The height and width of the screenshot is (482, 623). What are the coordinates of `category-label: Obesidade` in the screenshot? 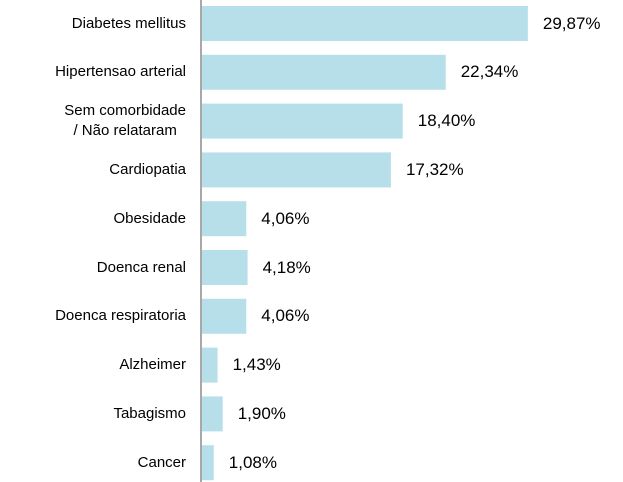 It's located at (149, 218).